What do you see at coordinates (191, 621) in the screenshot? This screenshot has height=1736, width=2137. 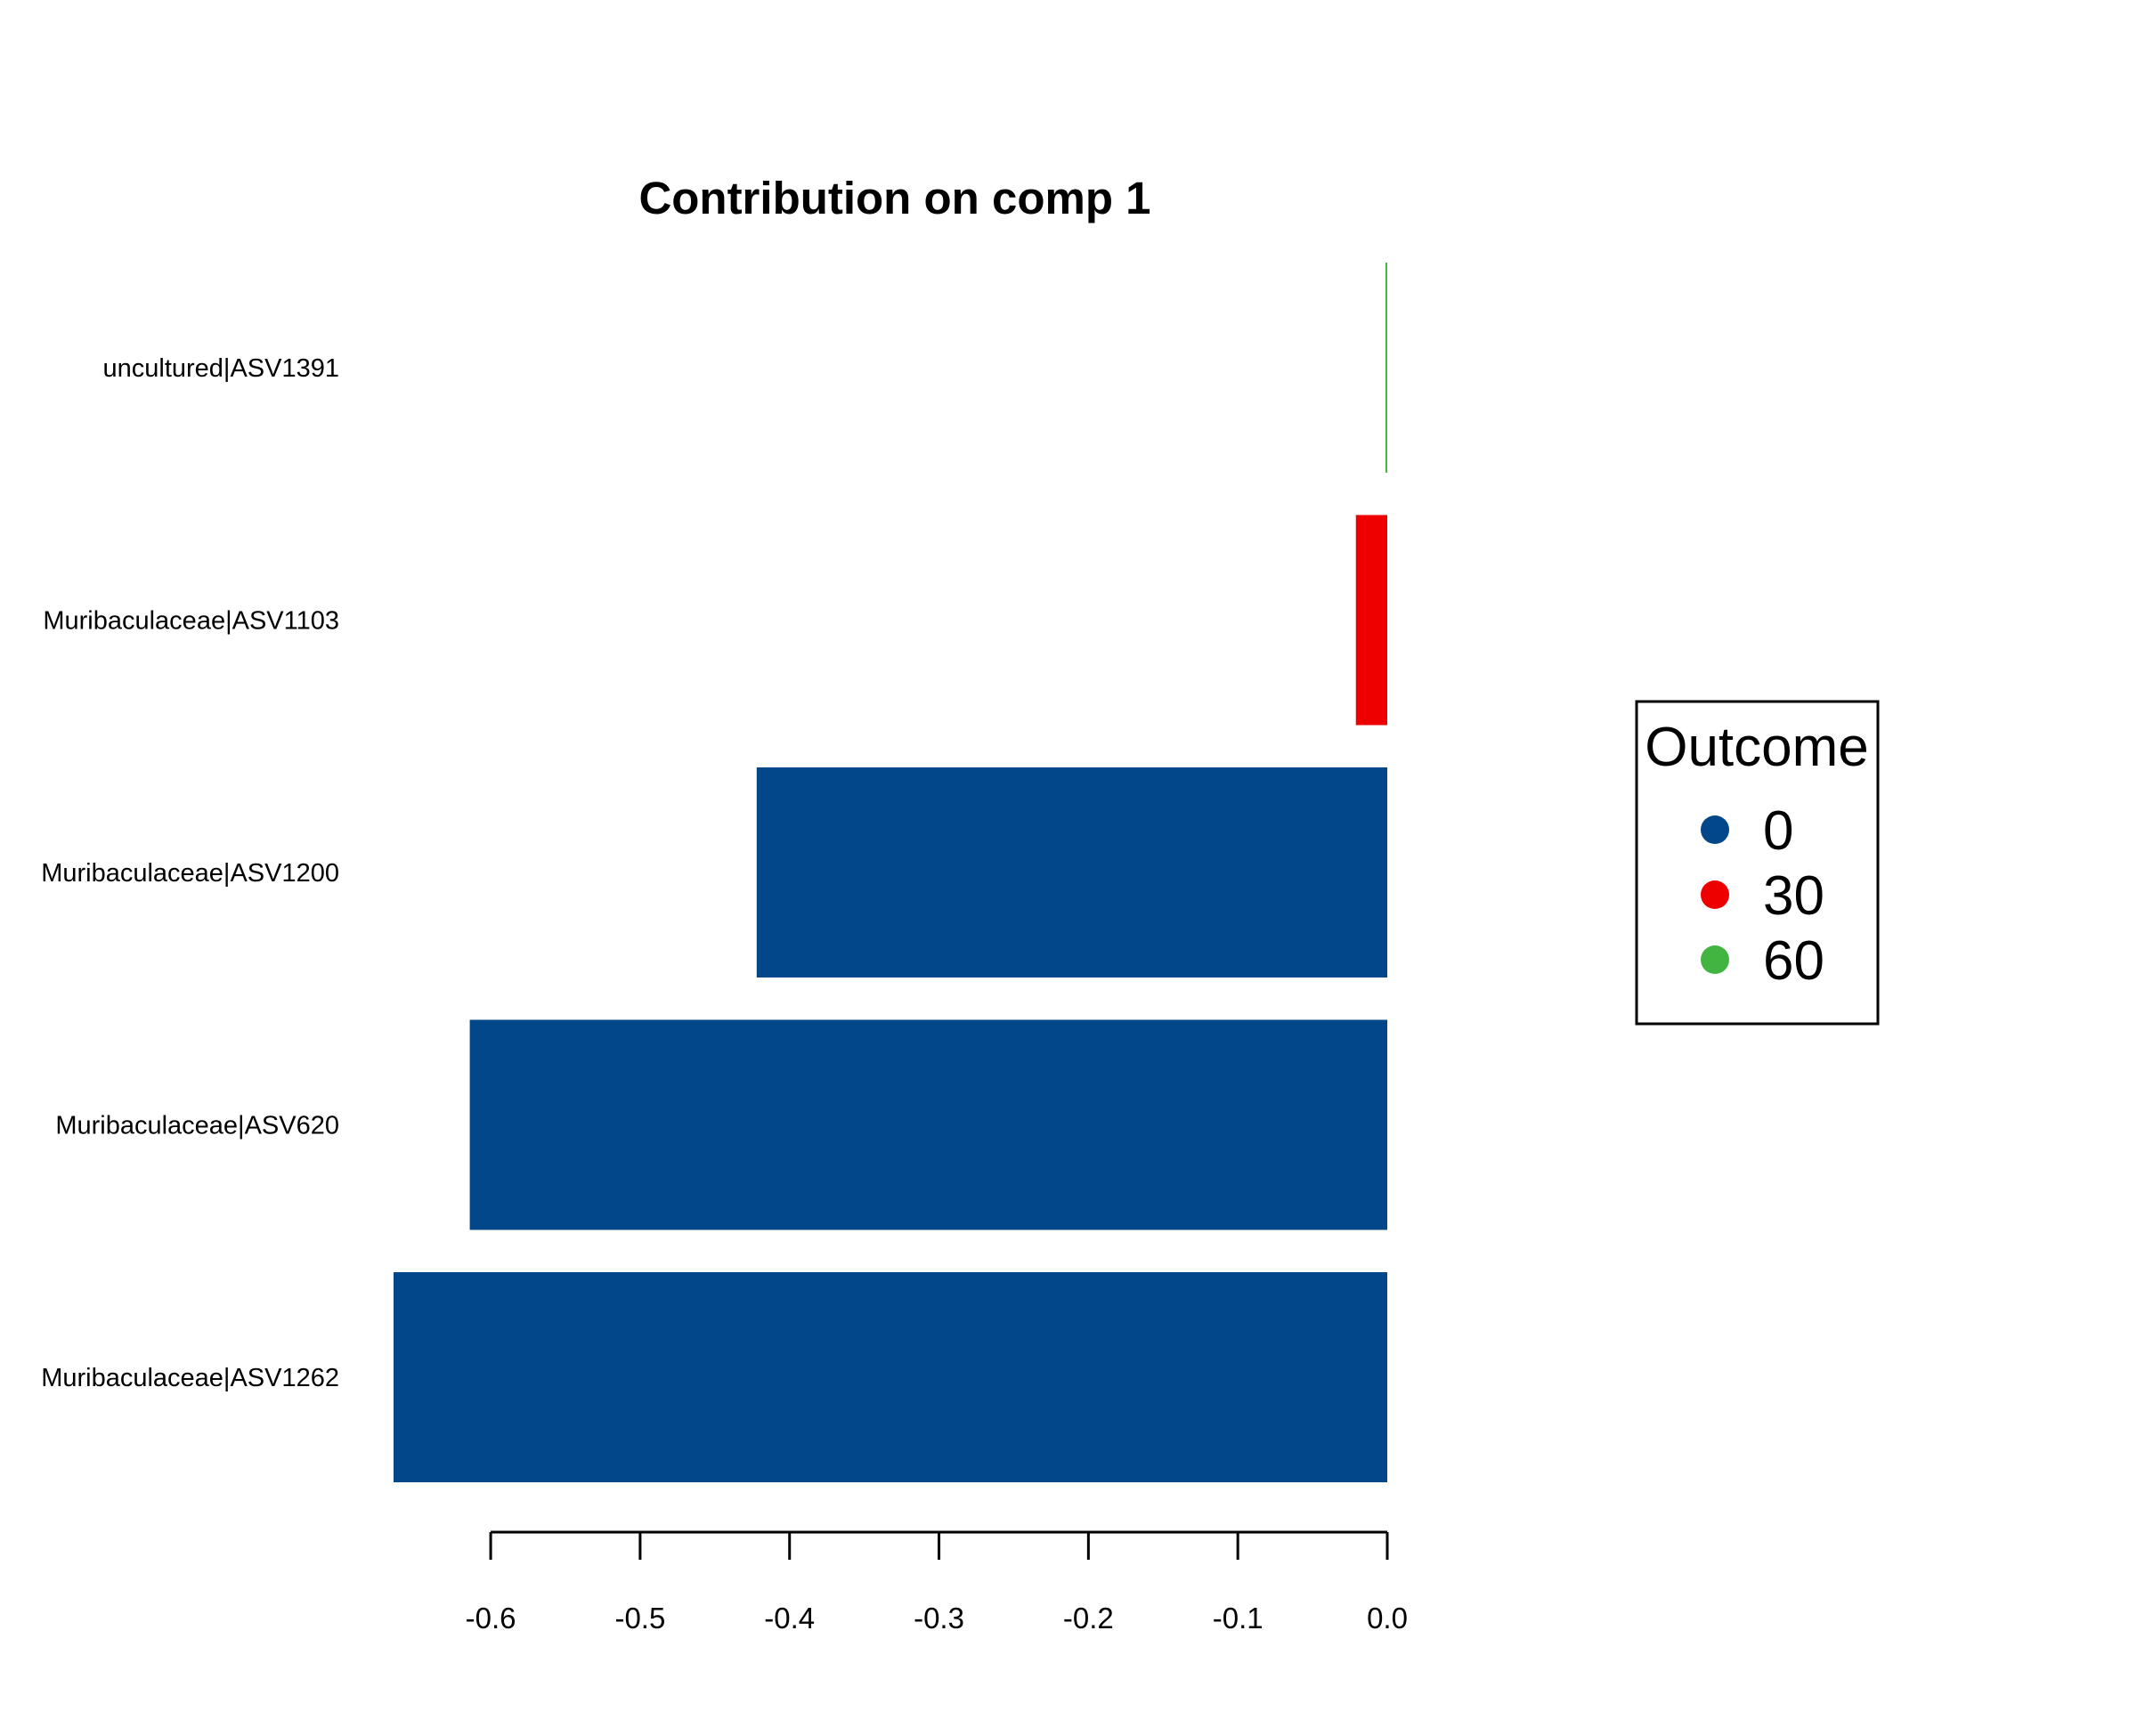 I see `category-label: Muribaculaceae|ASV1103` at bounding box center [191, 621].